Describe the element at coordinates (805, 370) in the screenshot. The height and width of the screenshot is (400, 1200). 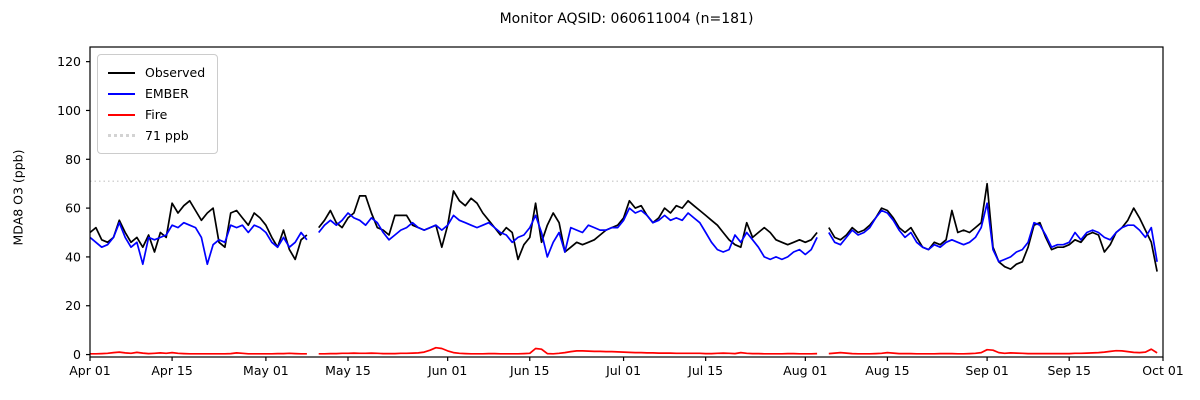
I see `x-tick-label: Aug 01` at that location.